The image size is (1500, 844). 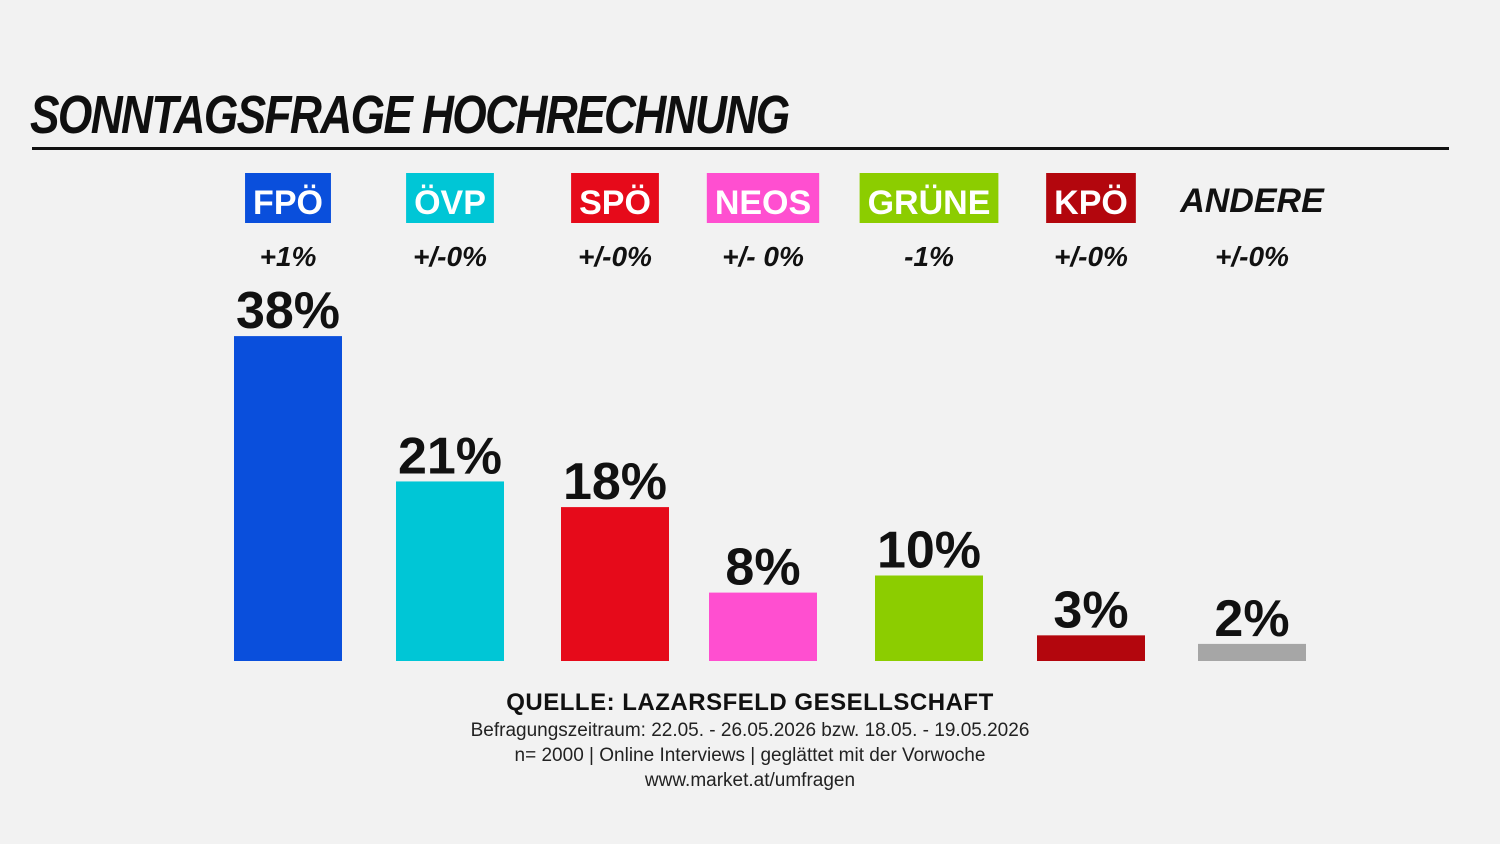 I want to click on source-title: QUELLE: LAZARSFELD GESELLSCHAFT, so click(x=750, y=702).